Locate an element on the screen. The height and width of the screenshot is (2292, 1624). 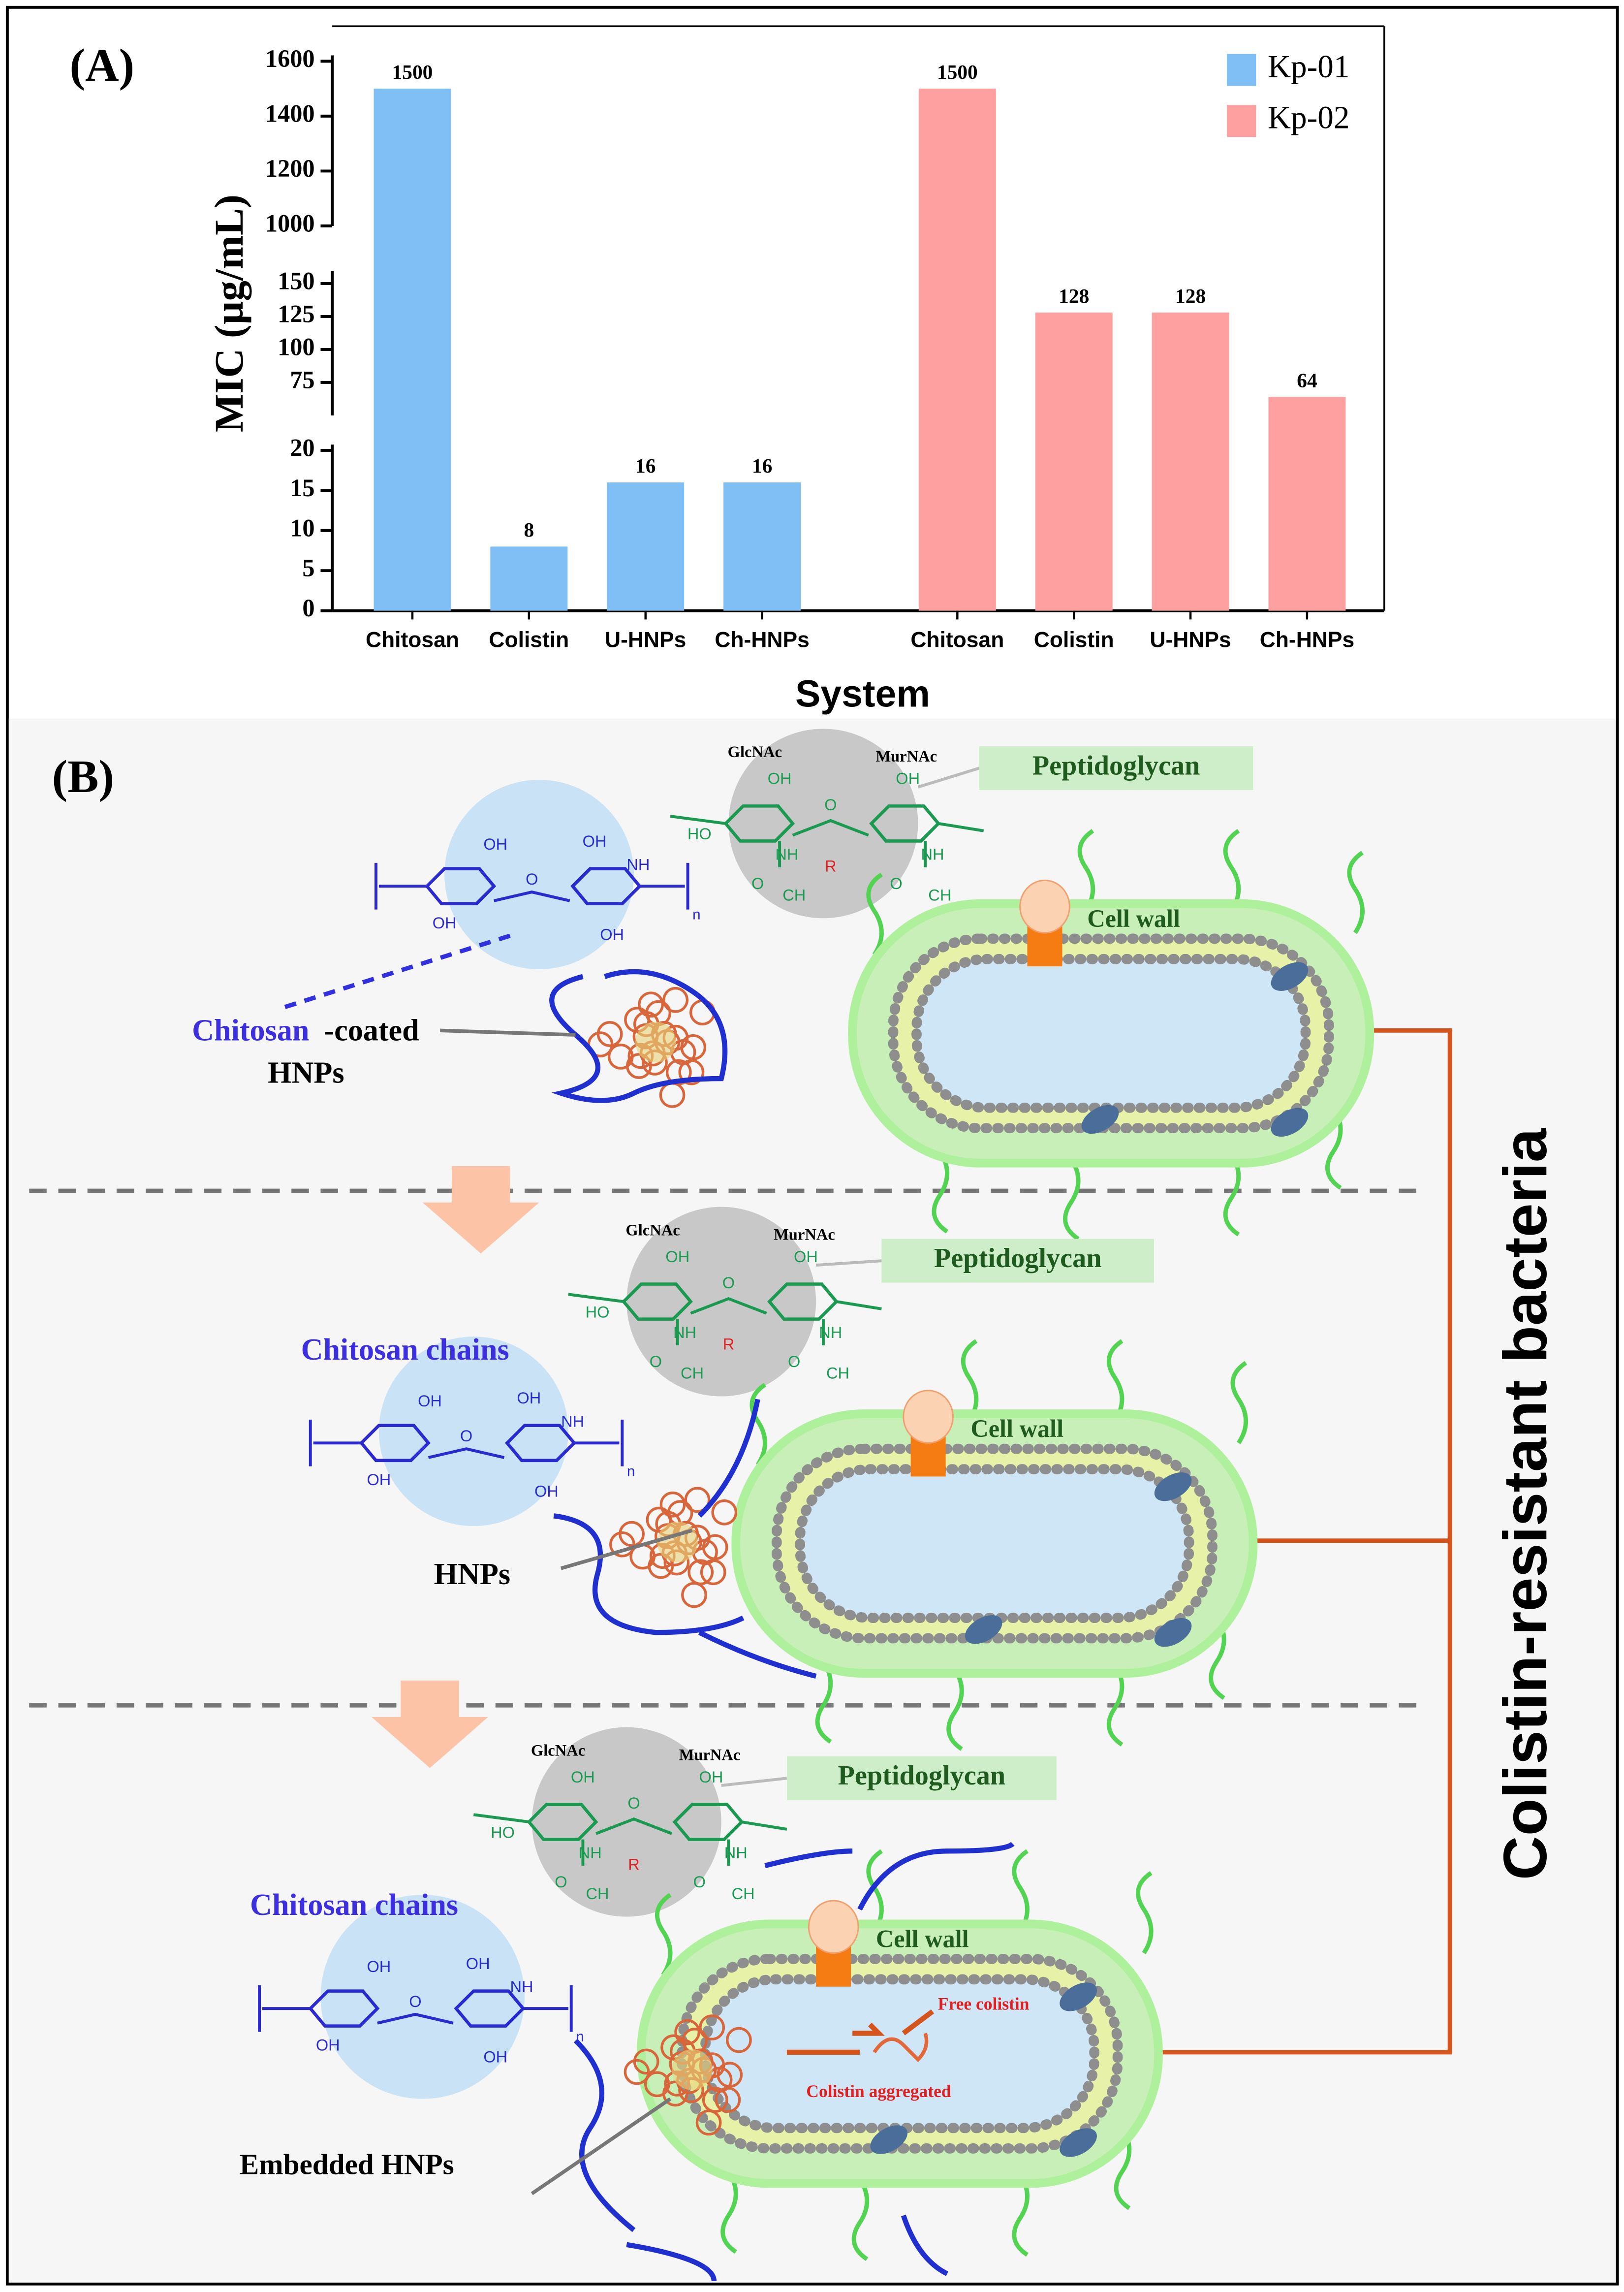
side-label: Colistin-resistant bacteria is located at coordinates (1525, 1504).